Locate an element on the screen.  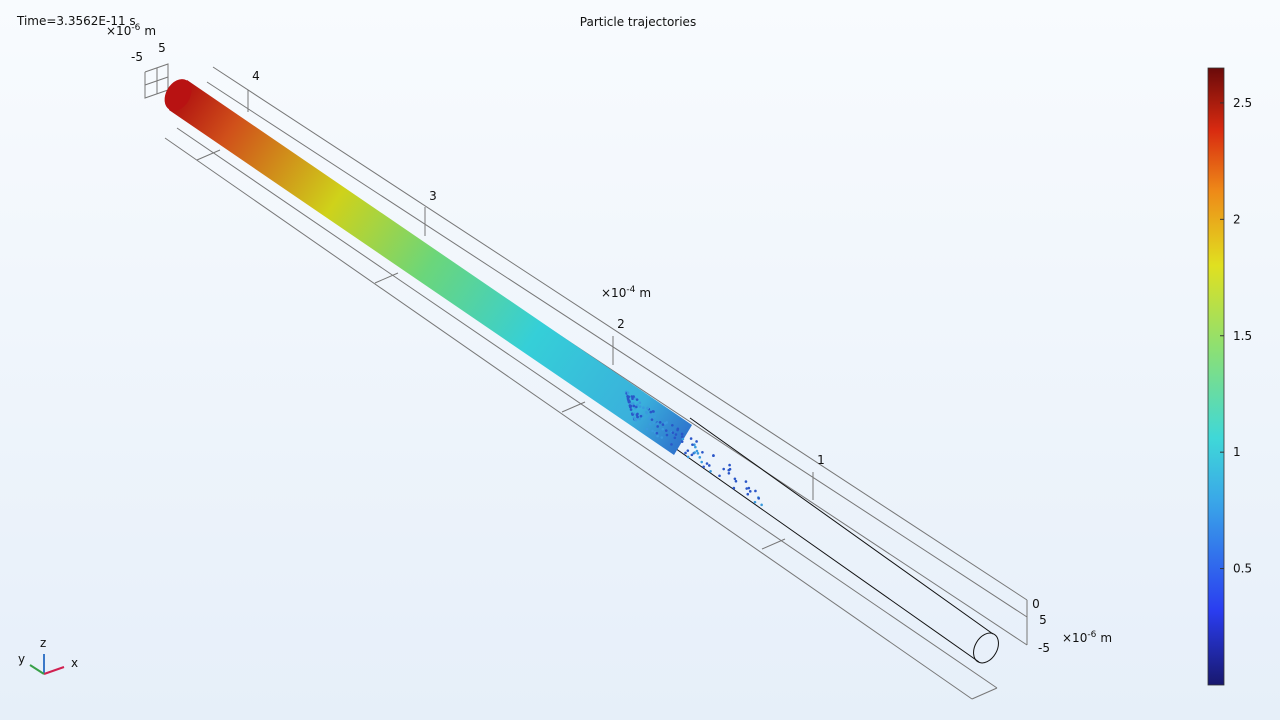
plot-title: Particle trajectories is located at coordinates (638, 22).